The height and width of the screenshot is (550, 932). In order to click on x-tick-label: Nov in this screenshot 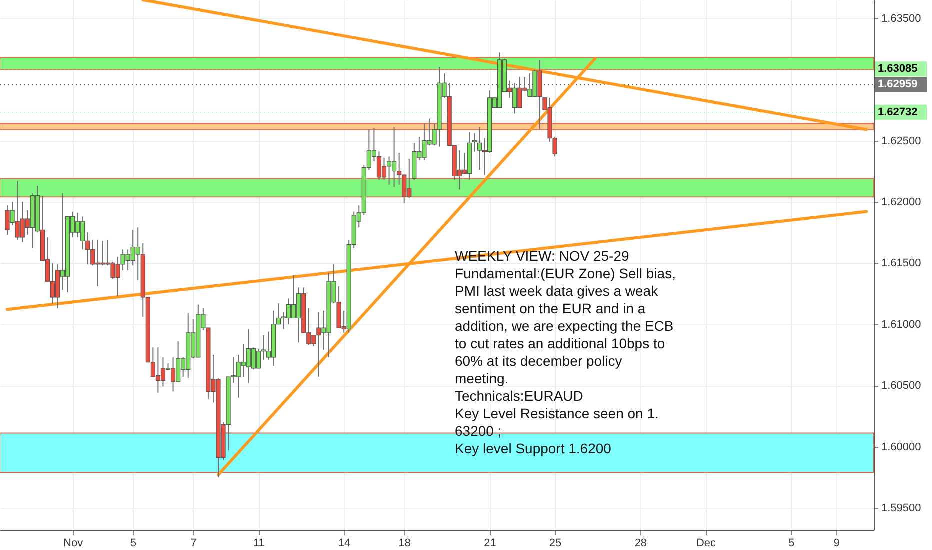, I will do `click(74, 544)`.